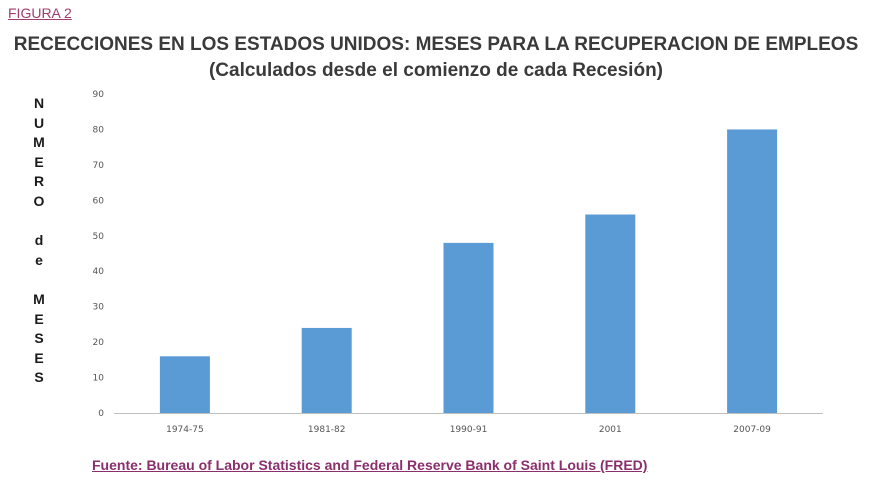 This screenshot has height=486, width=872. What do you see at coordinates (327, 430) in the screenshot?
I see `x-tick-label: 1981-82` at bounding box center [327, 430].